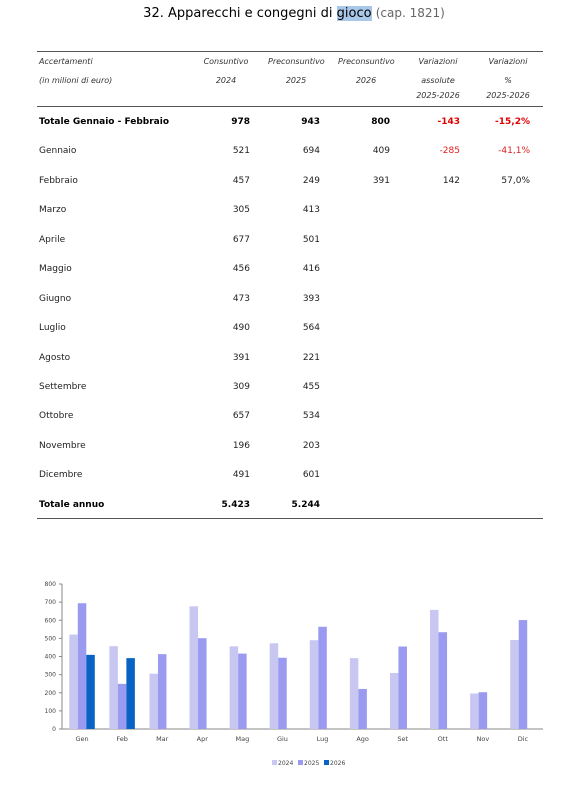  What do you see at coordinates (162, 739) in the screenshot?
I see `x-tick-label: Mar` at bounding box center [162, 739].